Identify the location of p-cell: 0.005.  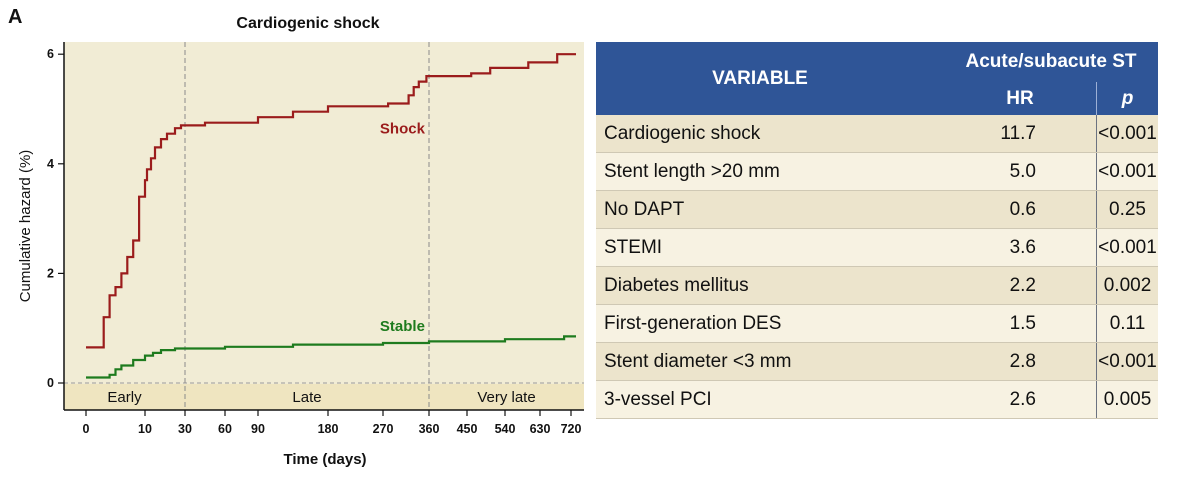
(1127, 399).